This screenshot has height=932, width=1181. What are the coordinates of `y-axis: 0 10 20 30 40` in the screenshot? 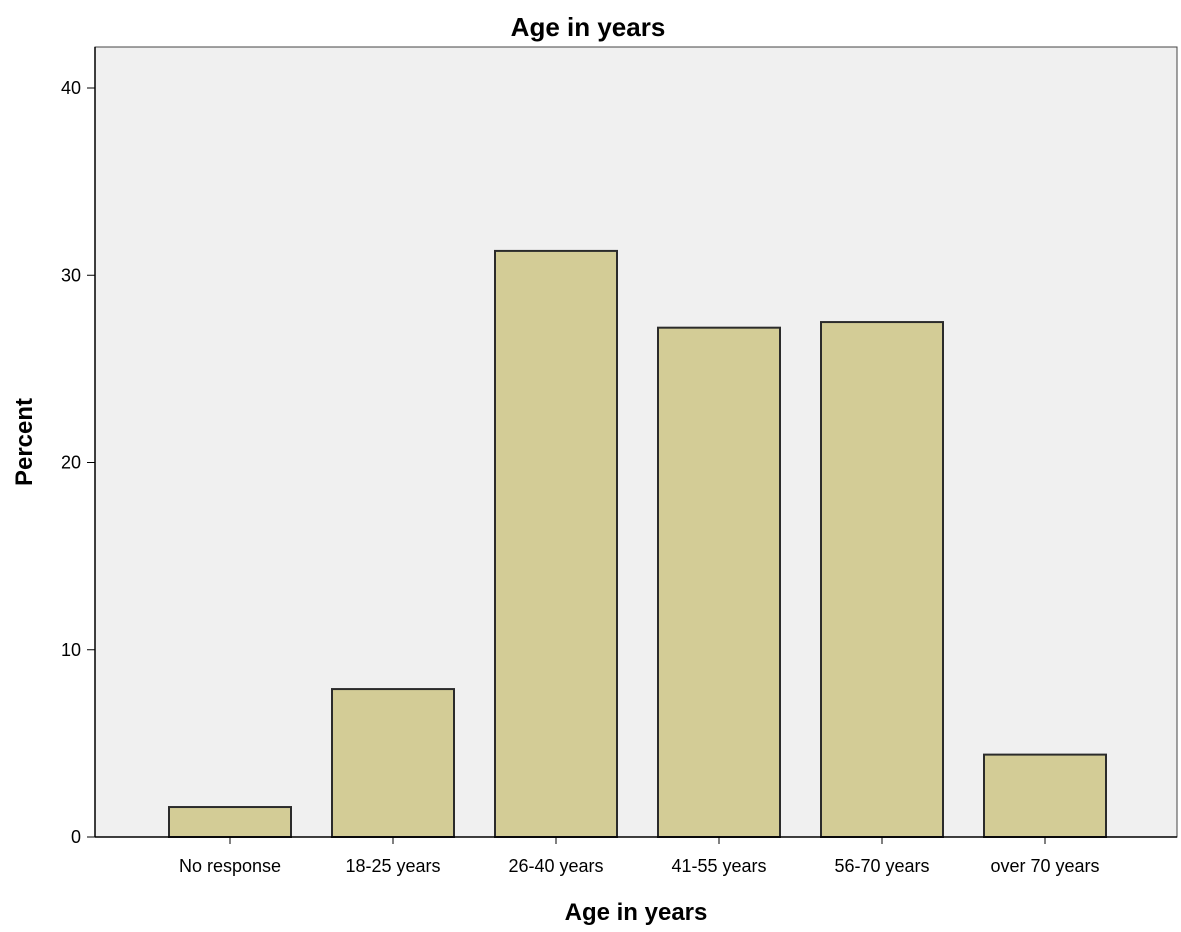 It's located at (78, 447).